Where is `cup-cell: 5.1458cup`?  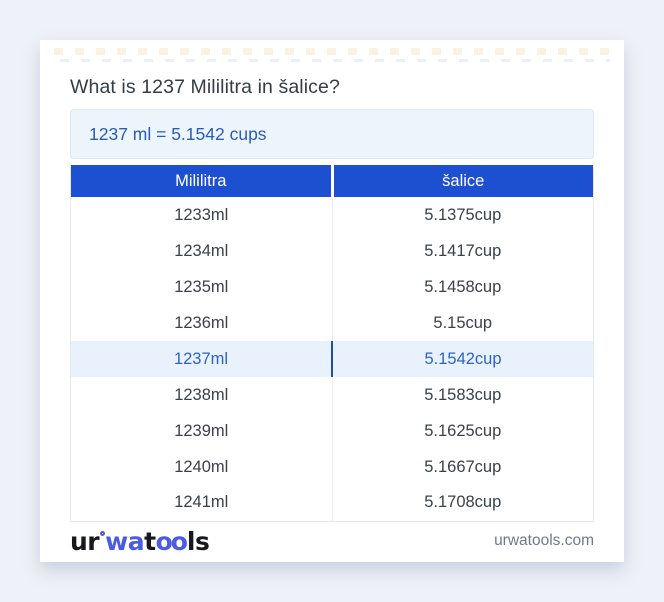
cup-cell: 5.1458cup is located at coordinates (462, 287).